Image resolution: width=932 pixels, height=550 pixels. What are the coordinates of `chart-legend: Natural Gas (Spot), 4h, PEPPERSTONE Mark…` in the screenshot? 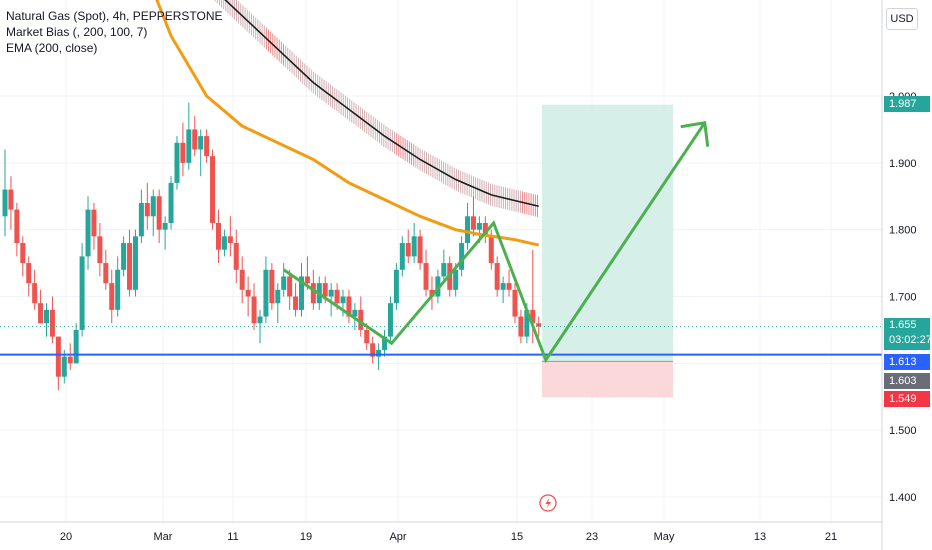 It's located at (114, 32).